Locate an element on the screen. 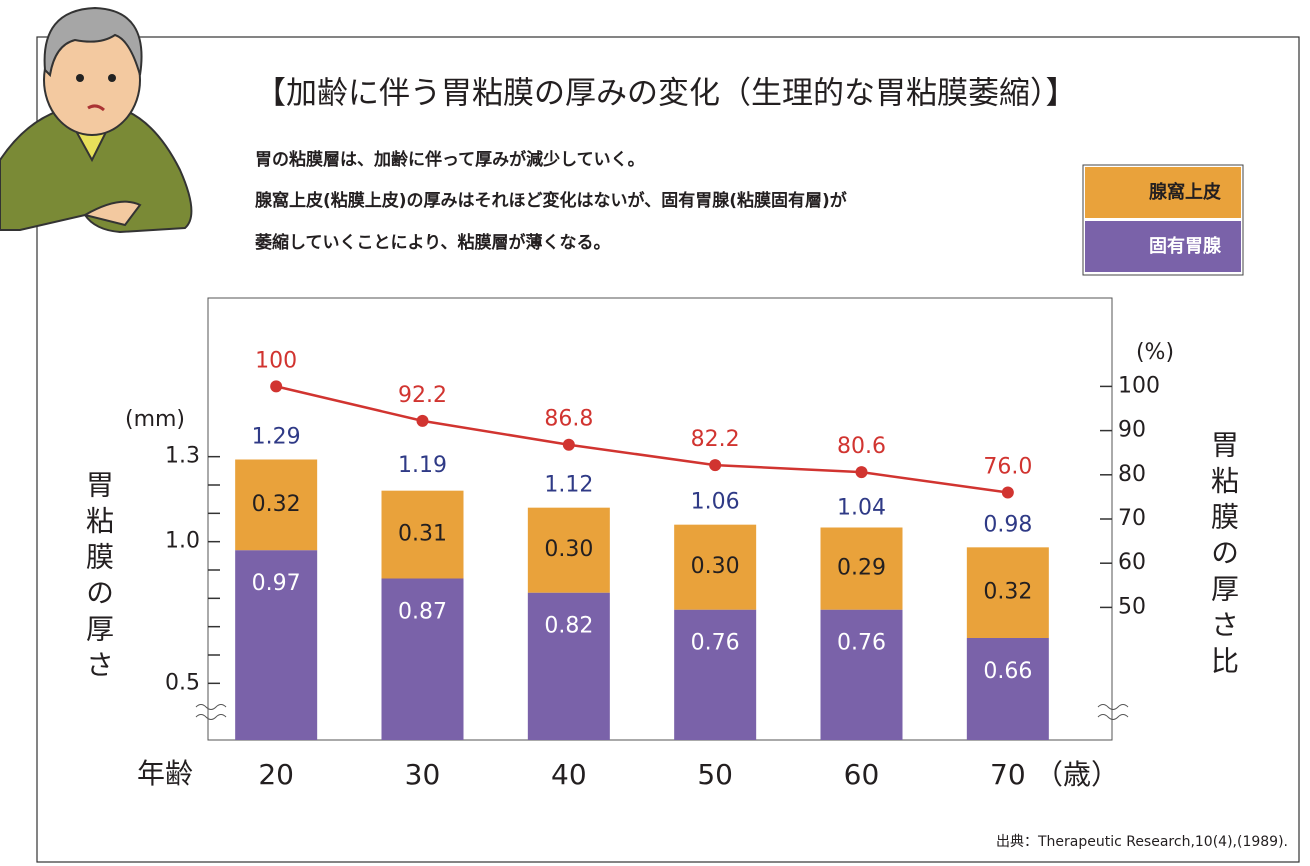 The width and height of the screenshot is (1310, 866). description: 腺窩上皮(粘膜上皮)の厚みはそれほど変化はないが、固有胃腺(粘膜固有層)が is located at coordinates (551, 200).